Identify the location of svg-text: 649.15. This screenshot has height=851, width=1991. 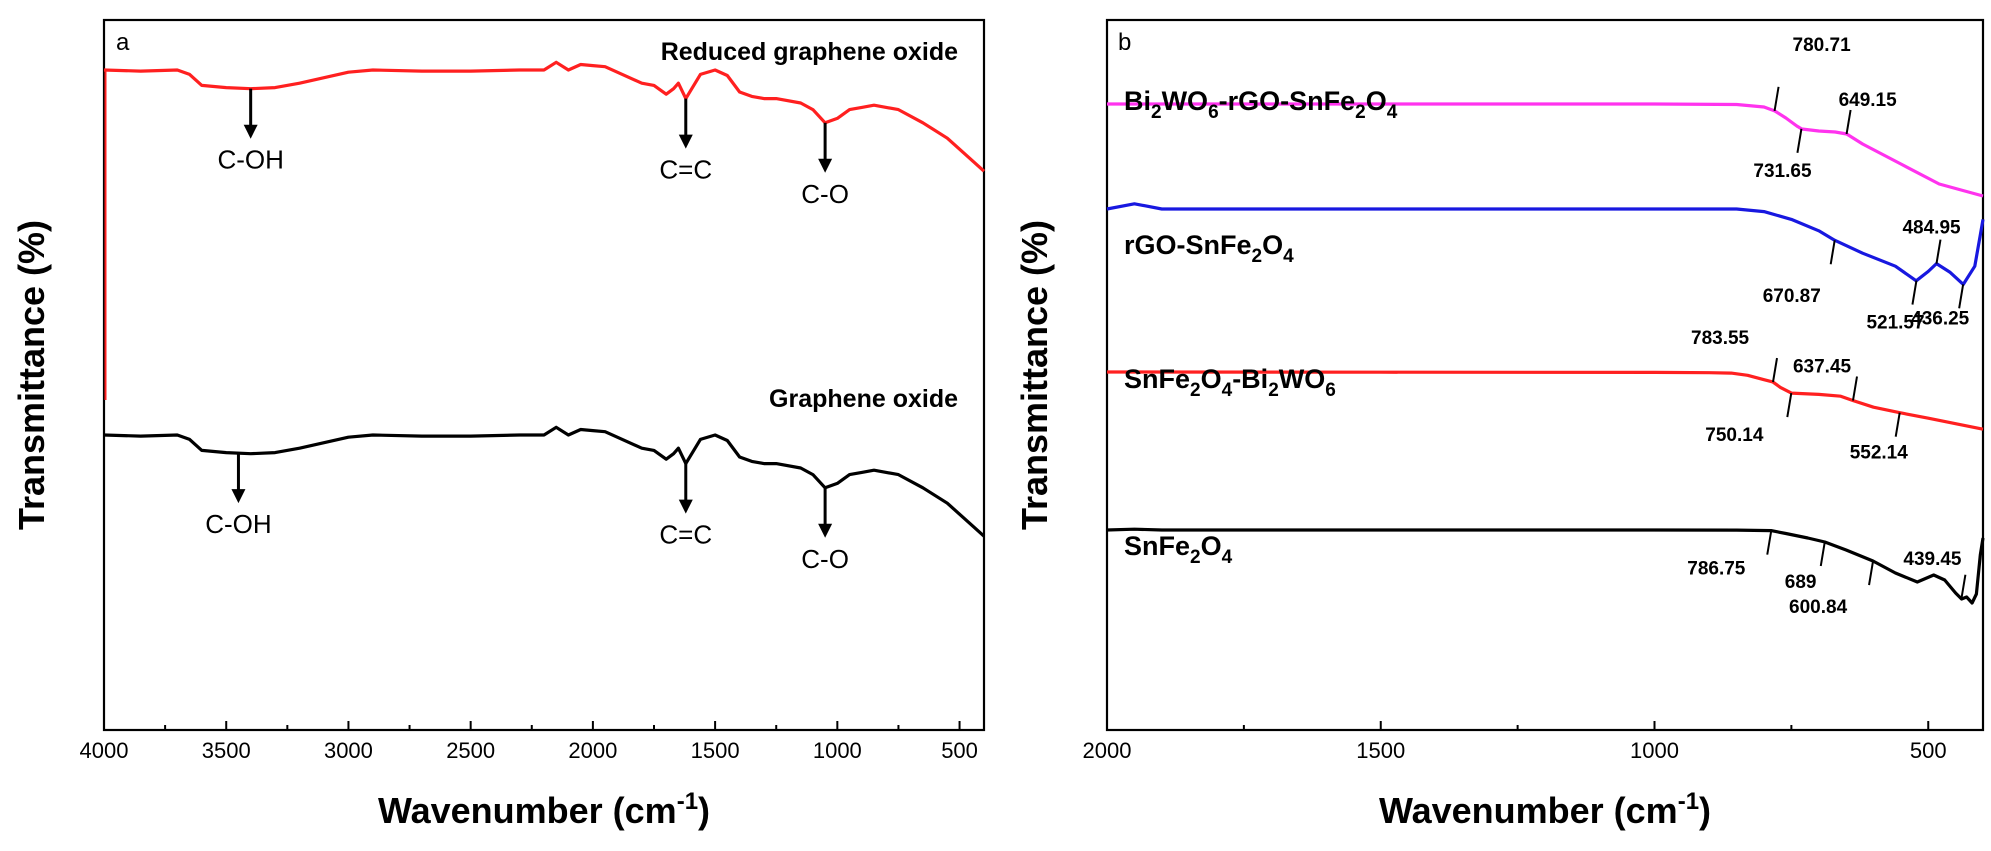
(1868, 100).